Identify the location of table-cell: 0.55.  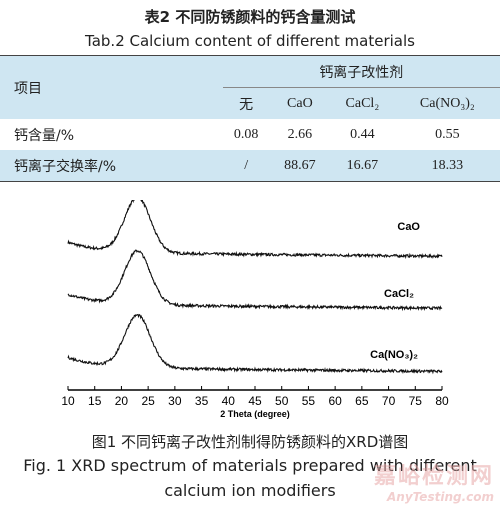
(447, 134).